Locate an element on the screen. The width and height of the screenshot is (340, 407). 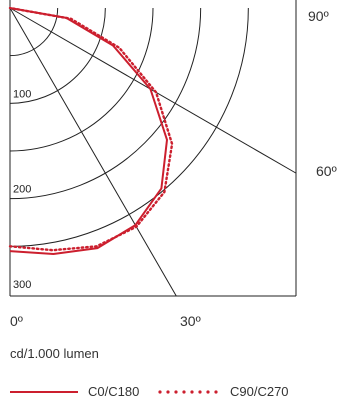
radial-tick-labels: 100 200 300 is located at coordinates (22, 189).